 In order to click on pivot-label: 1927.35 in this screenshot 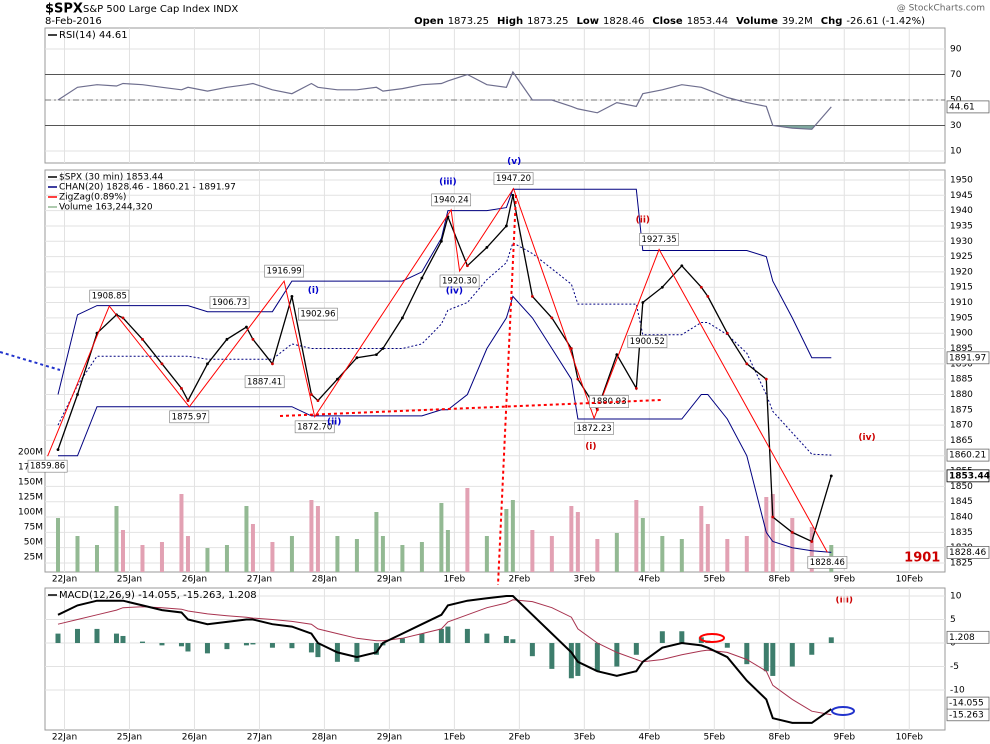, I will do `click(659, 240)`.